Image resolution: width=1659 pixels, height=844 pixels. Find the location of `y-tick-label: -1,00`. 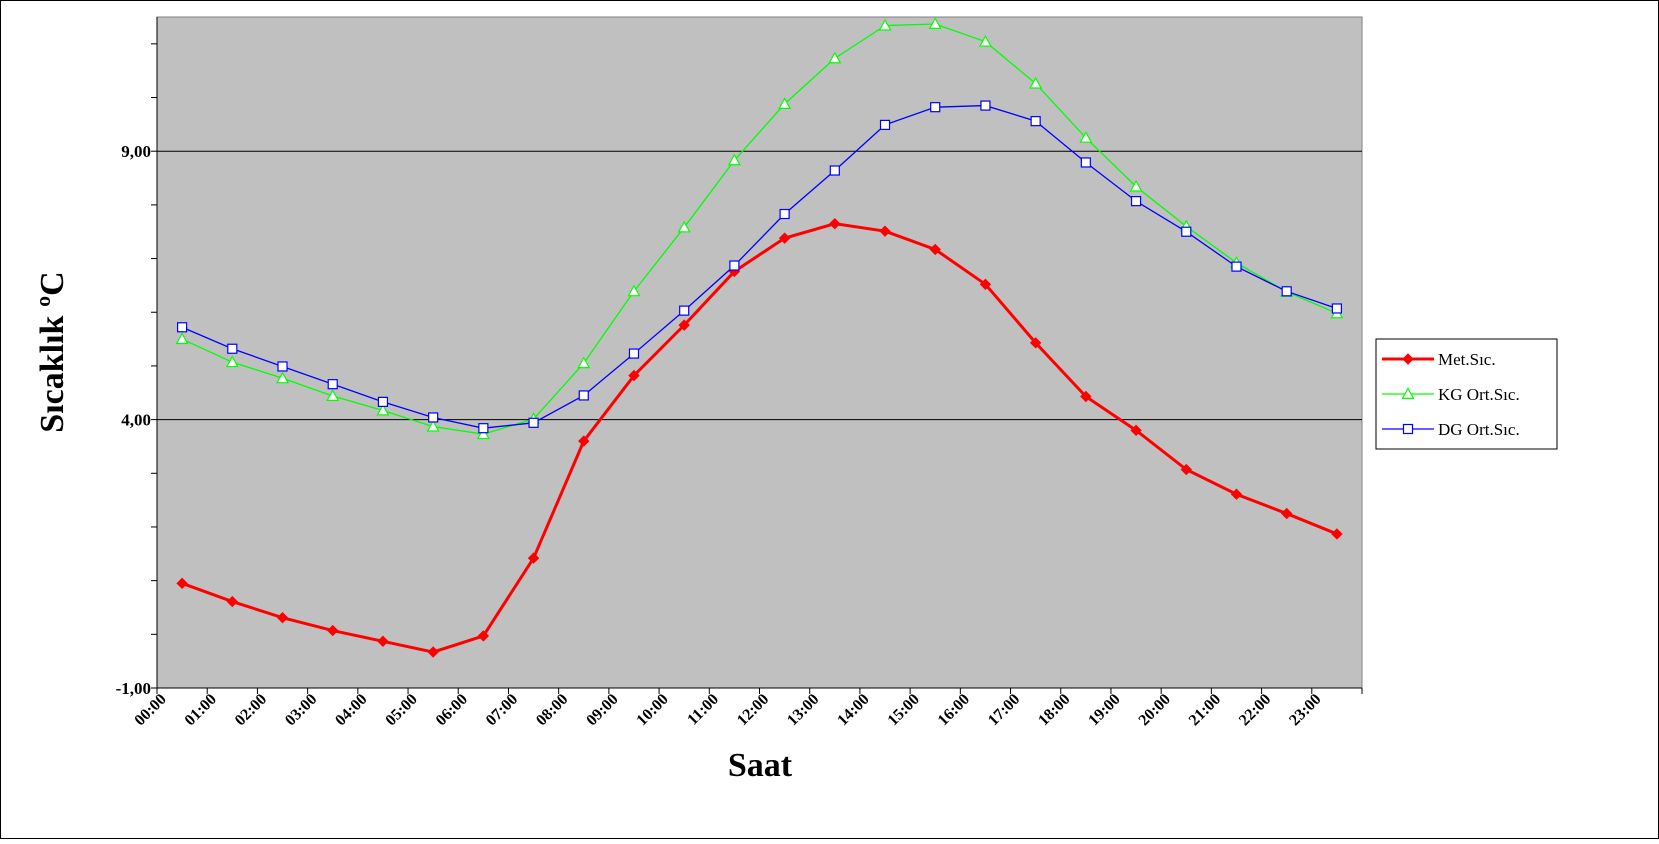

y-tick-label: -1,00 is located at coordinates (133, 688).